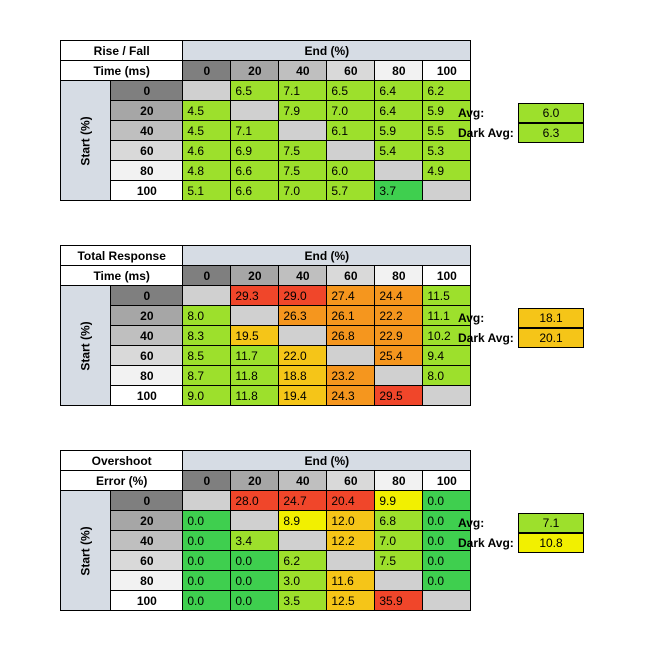 This screenshot has height=656, width=646. I want to click on averages-panel: Avg: 6.0 Dark Avg: 6.3, so click(523, 125).